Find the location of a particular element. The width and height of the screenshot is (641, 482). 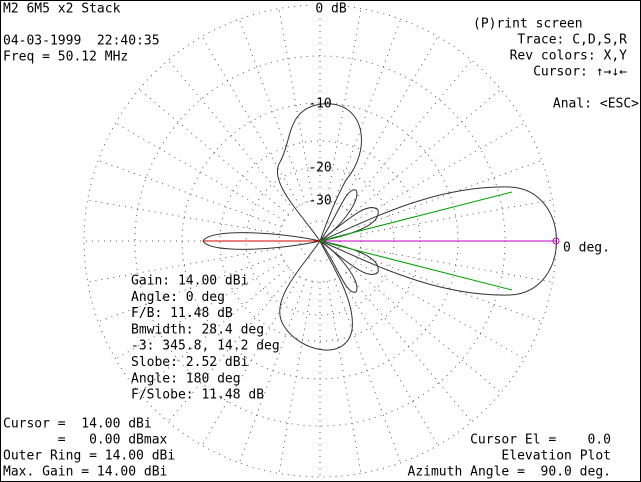

footer-left-line: Cursor = 14.00 dBi is located at coordinates (77, 424).